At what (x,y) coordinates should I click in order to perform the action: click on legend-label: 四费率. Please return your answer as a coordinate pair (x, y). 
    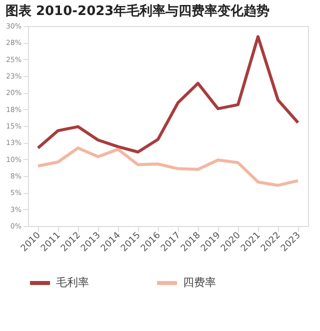
    Looking at the image, I should click on (199, 282).